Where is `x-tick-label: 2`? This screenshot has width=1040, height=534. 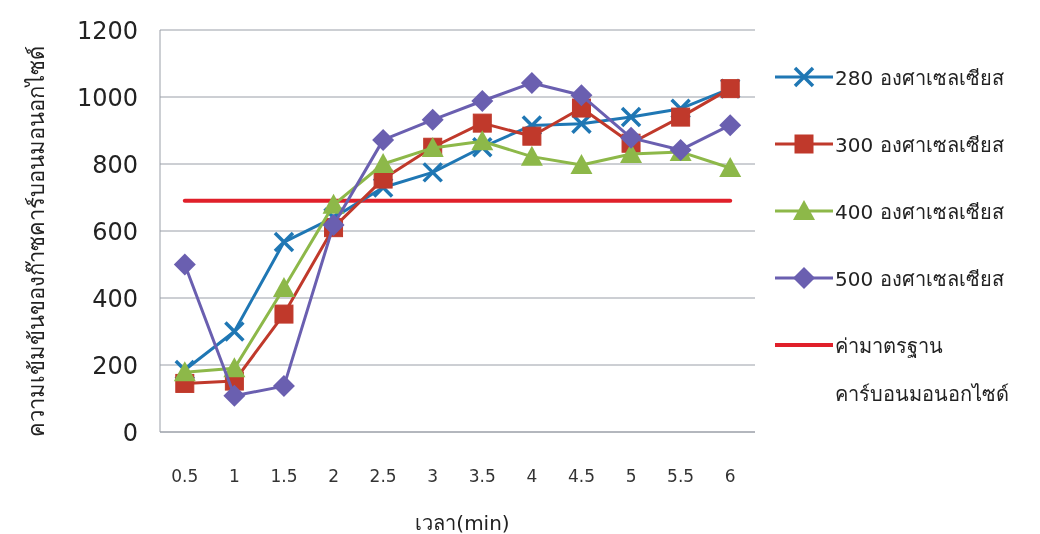 x-tick-label: 2 is located at coordinates (333, 476).